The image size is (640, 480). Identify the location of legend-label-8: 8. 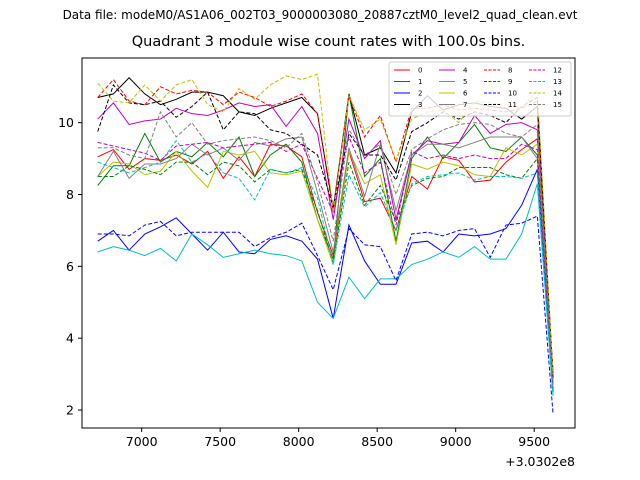
(510, 71).